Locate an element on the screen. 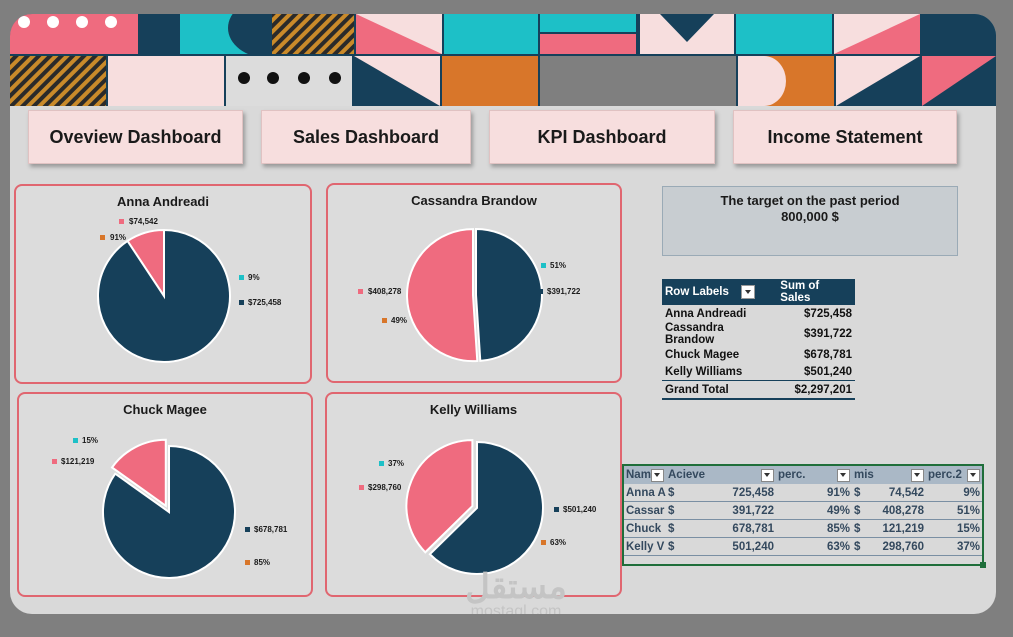 This screenshot has height=637, width=1013. pct-label: 15% is located at coordinates (90, 440).